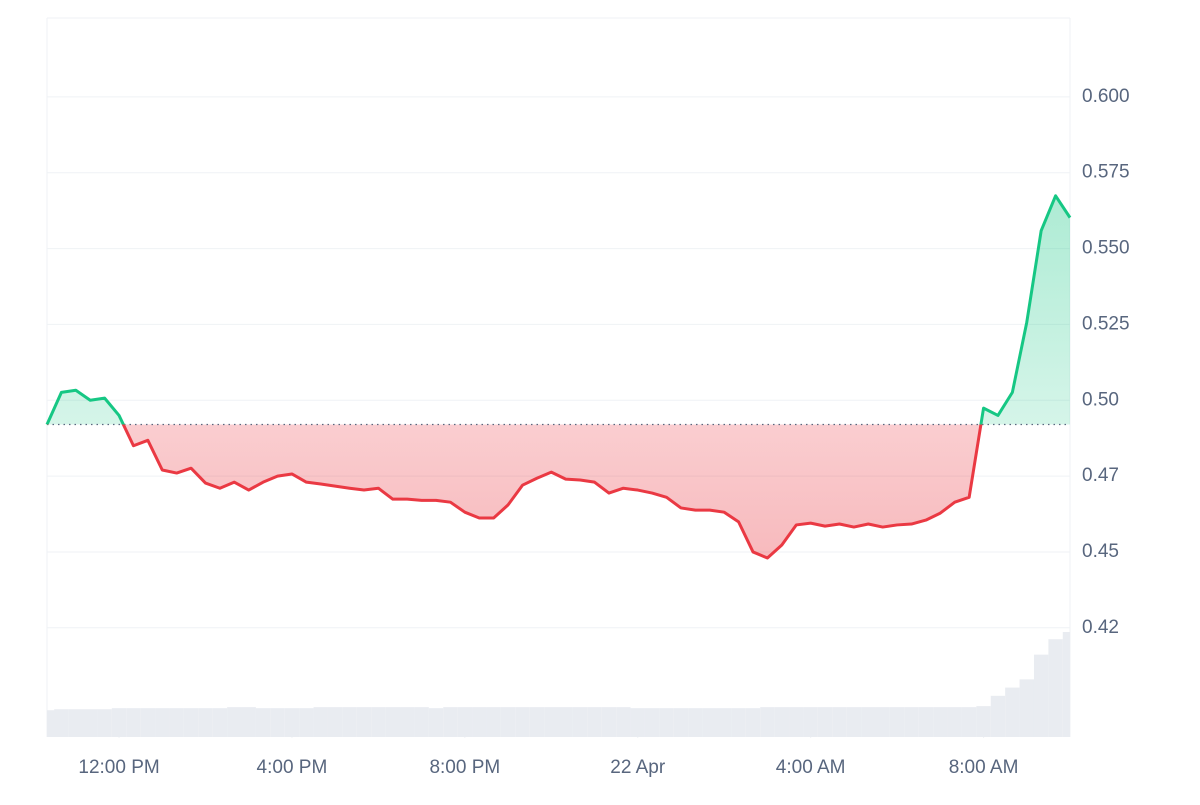 The image size is (1200, 805). What do you see at coordinates (1100, 475) in the screenshot?
I see `y-tick-label: 0.47` at bounding box center [1100, 475].